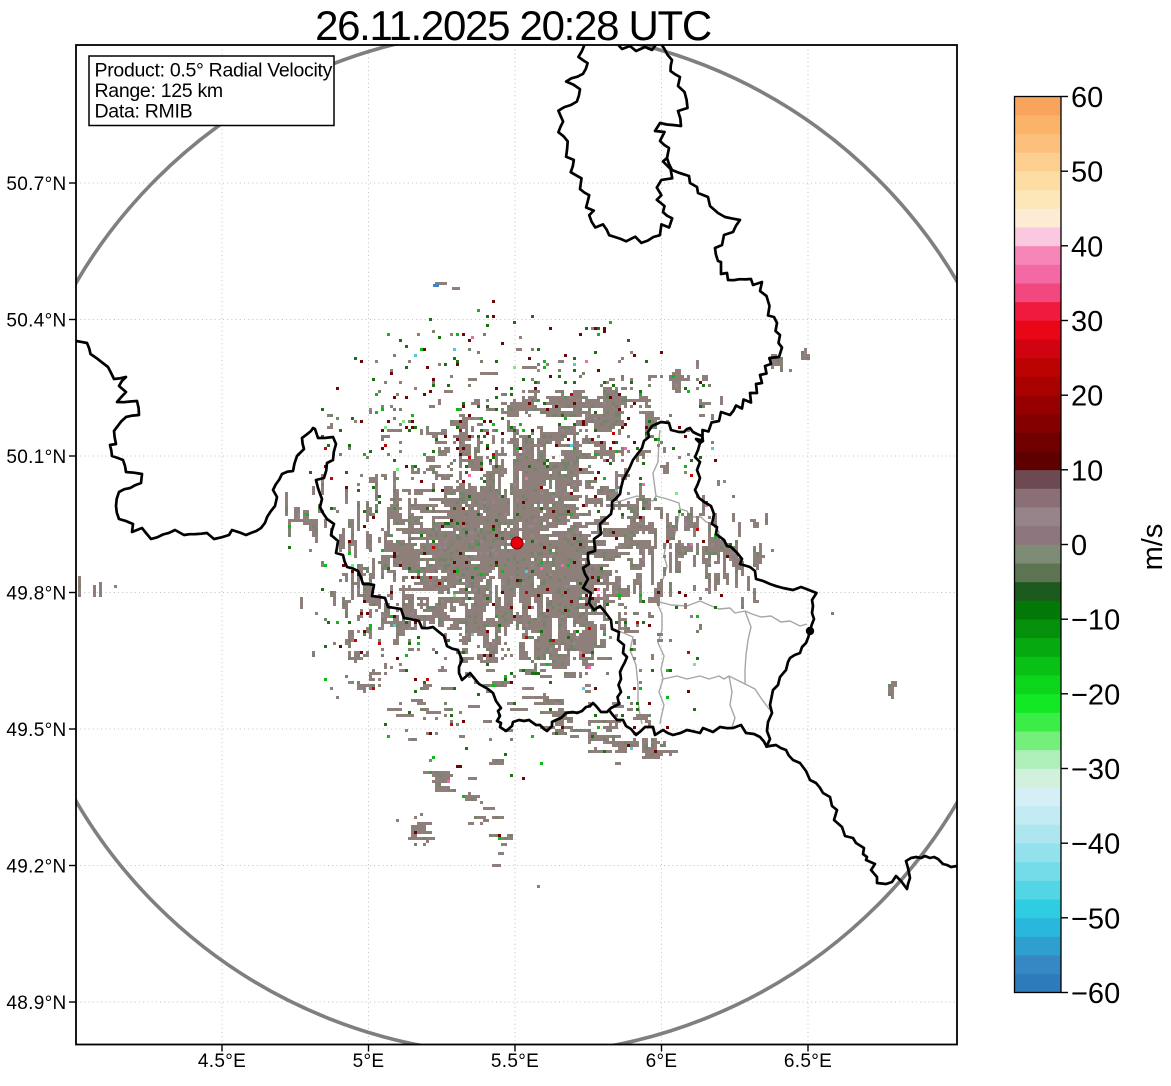  Describe the element at coordinates (36, 593) in the screenshot. I see `svg-text: 49.8°N` at that location.